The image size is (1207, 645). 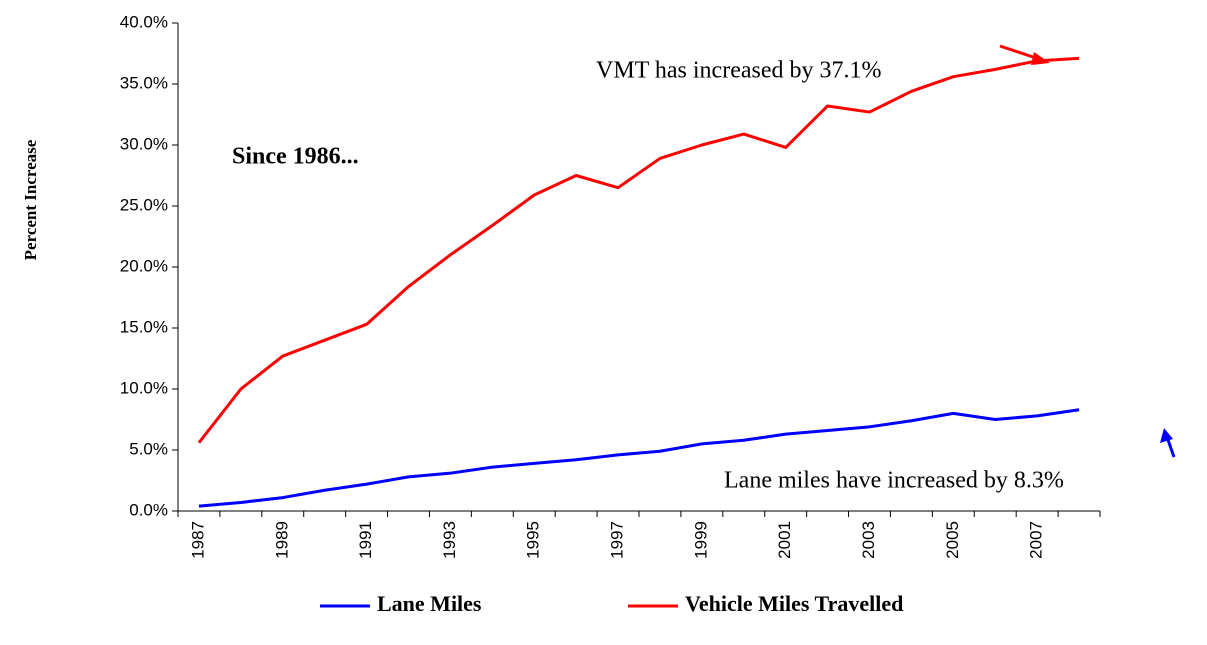 I want to click on annotation: VMT has increased by 37.1%, so click(x=739, y=71).